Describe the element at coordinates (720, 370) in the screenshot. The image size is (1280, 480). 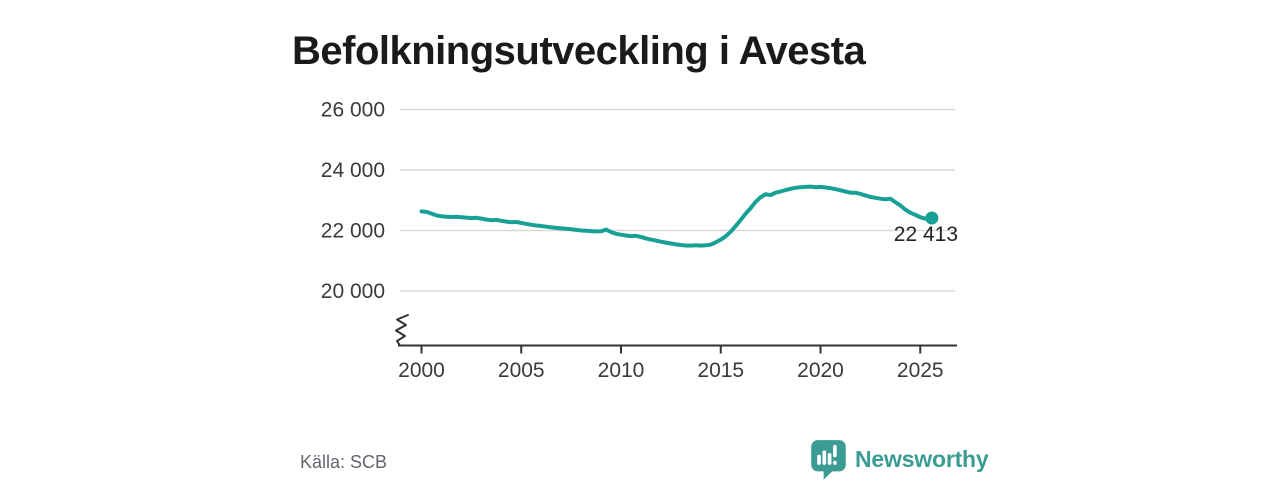
I see `x-tick-label: 2015` at that location.